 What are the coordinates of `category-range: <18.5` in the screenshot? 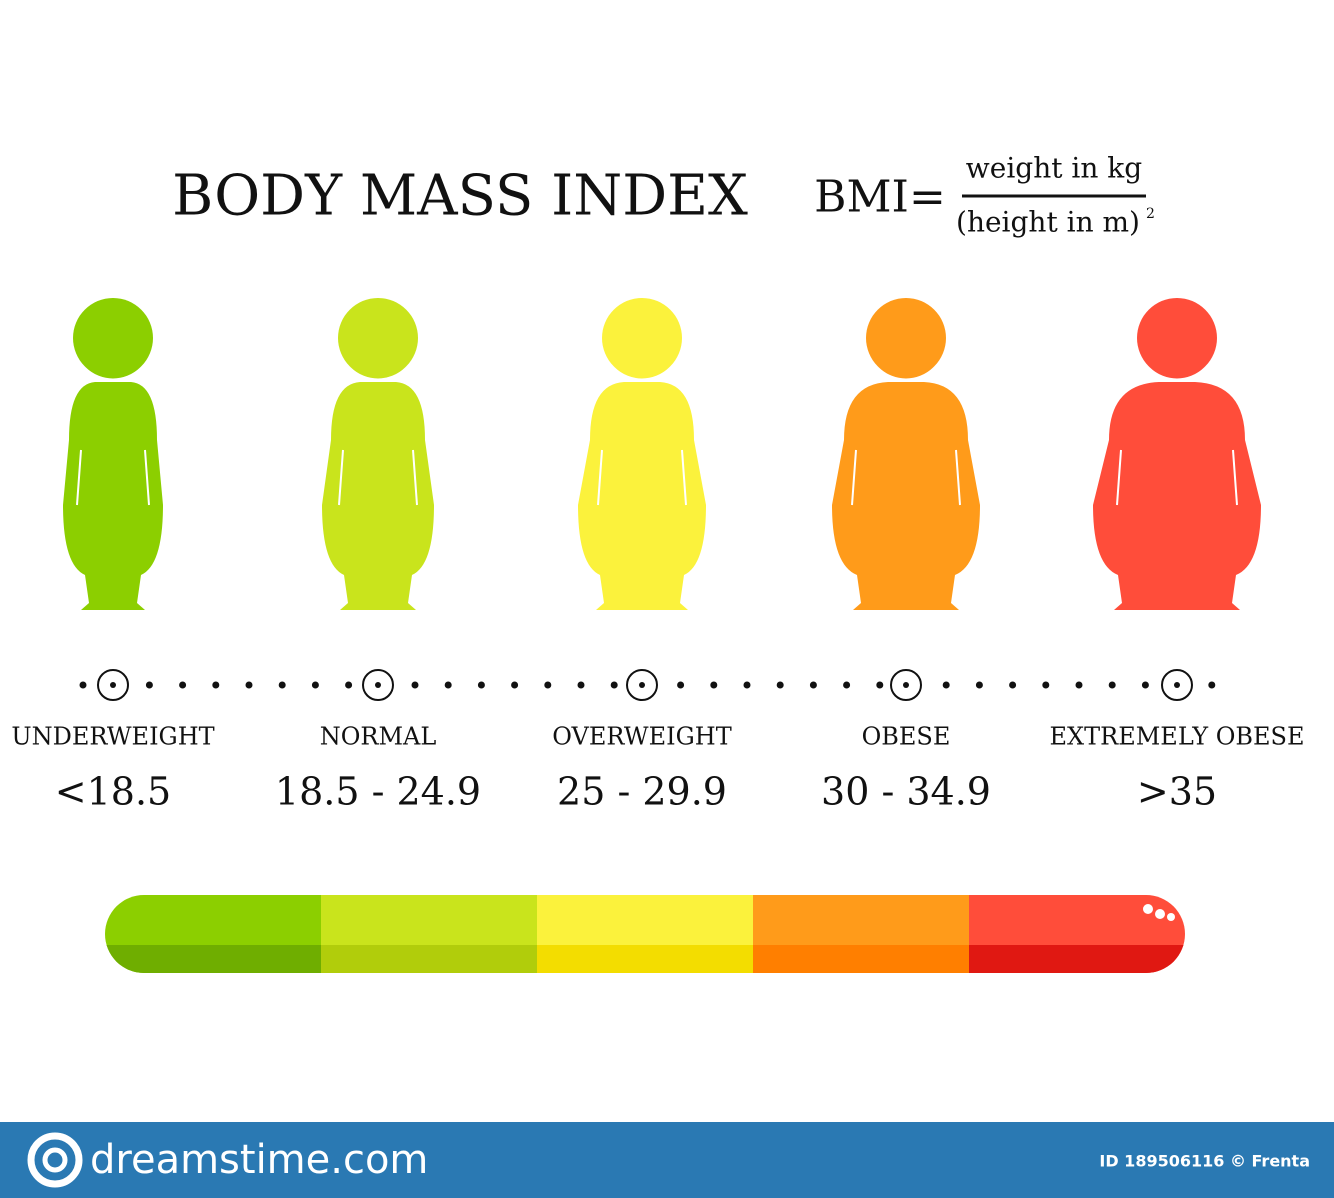 It's located at (113, 792).